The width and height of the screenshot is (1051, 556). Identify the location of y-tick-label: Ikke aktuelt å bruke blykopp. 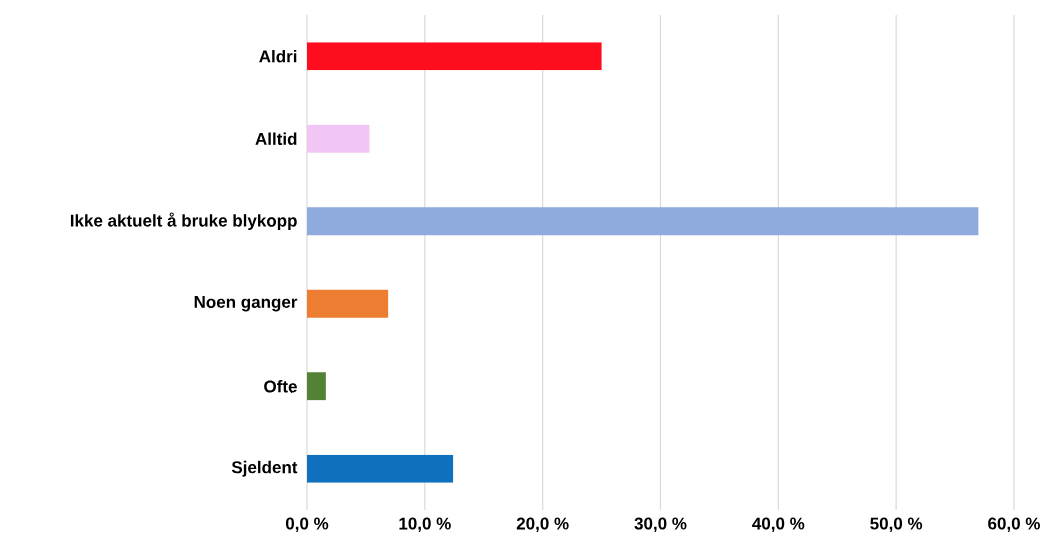
(183, 221).